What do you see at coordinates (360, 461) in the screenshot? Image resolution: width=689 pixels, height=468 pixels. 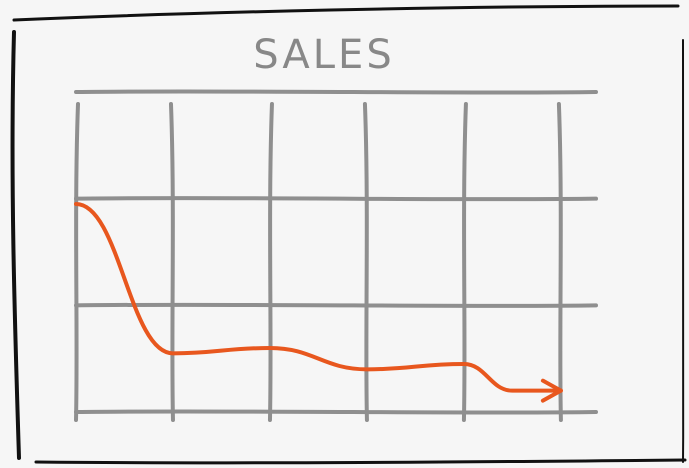 I see `frame-border-bottom` at bounding box center [360, 461].